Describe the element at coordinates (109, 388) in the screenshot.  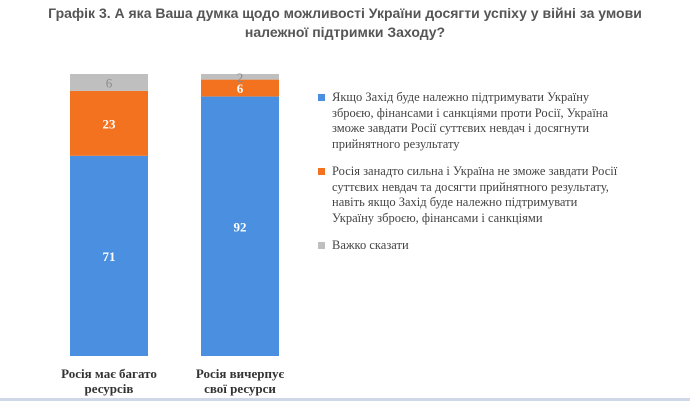
I see `category-label-1-line-2: ресурсів` at that location.